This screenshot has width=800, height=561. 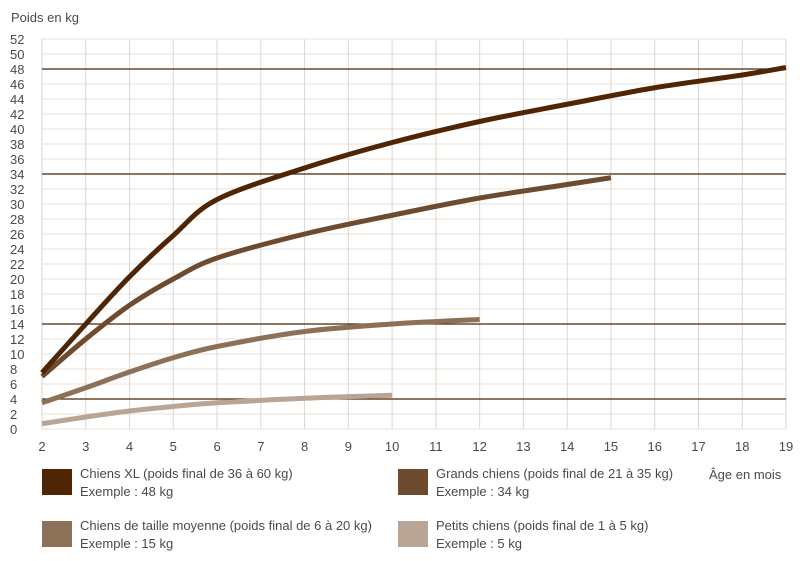 What do you see at coordinates (17, 84) in the screenshot?
I see `y-tick-label: 46` at bounding box center [17, 84].